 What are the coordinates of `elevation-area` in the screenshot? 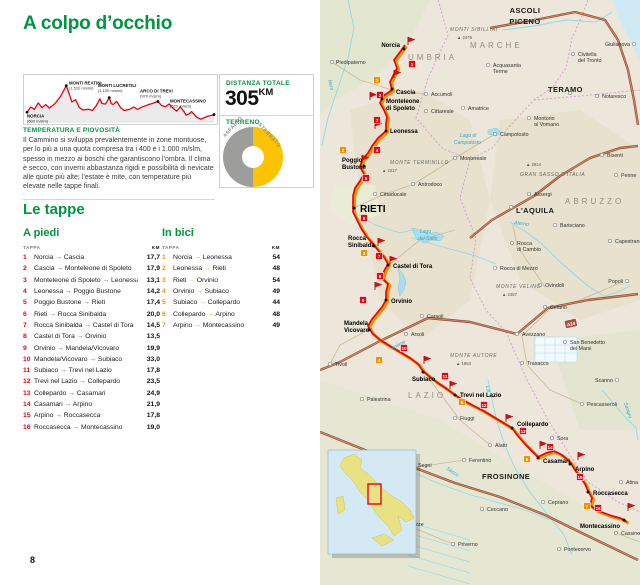 It's located at (120, 104).